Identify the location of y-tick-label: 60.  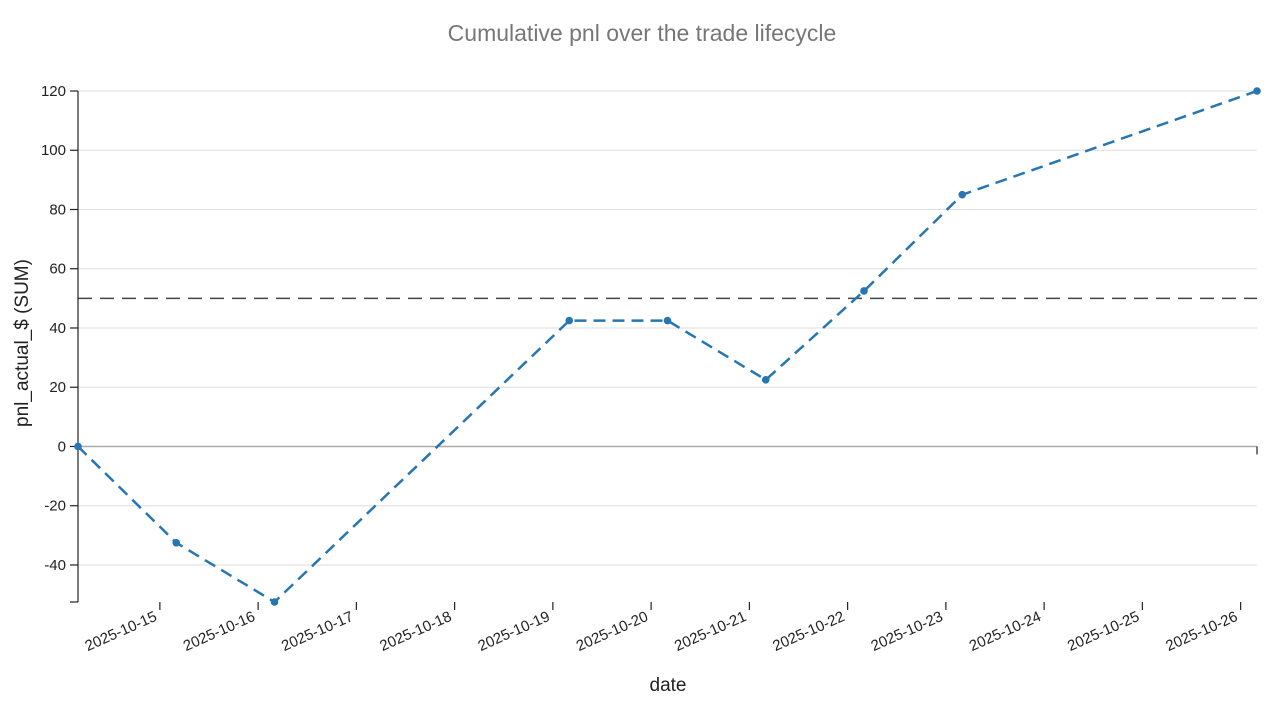
(57, 269).